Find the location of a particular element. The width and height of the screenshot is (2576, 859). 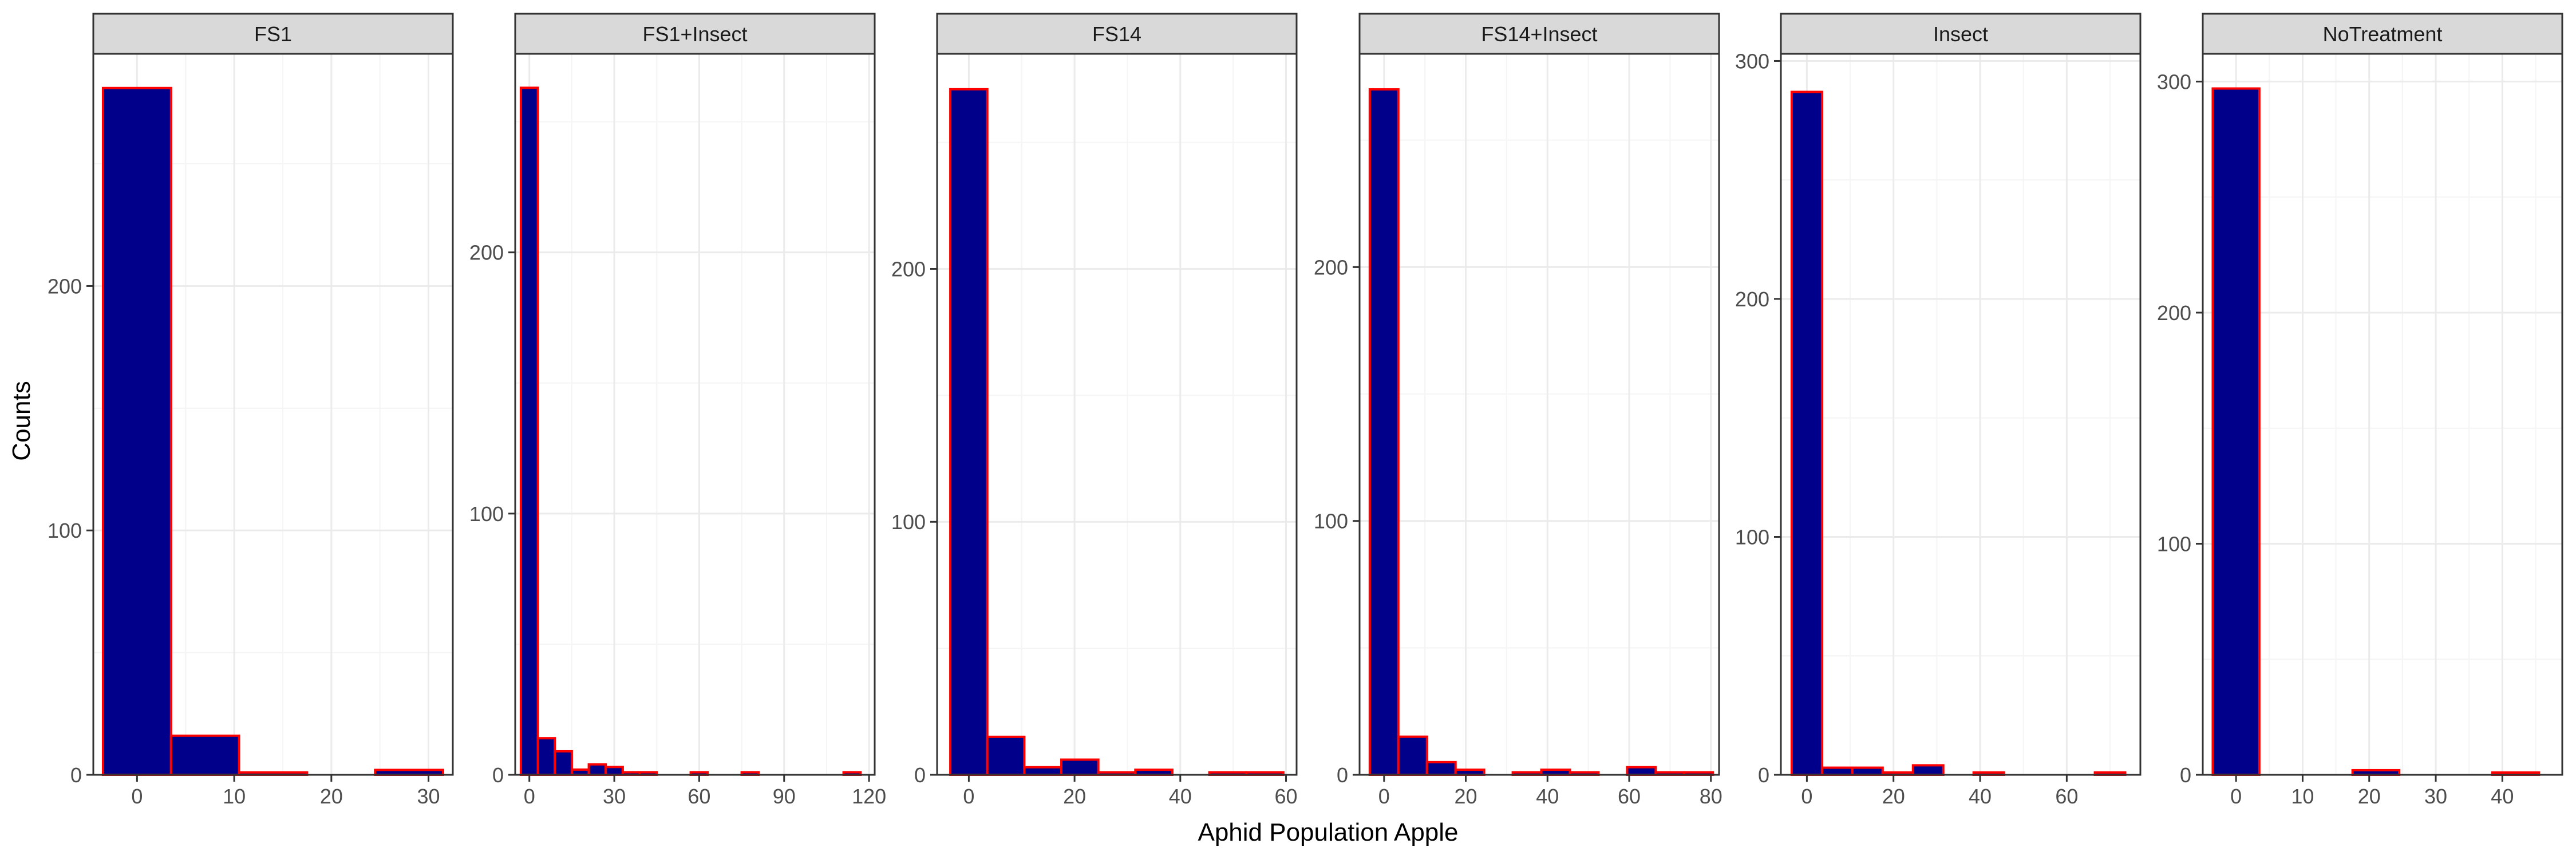

facet-panel: FS14+Insect 0 20 40 60 80 0 100 200 is located at coordinates (1518, 410).